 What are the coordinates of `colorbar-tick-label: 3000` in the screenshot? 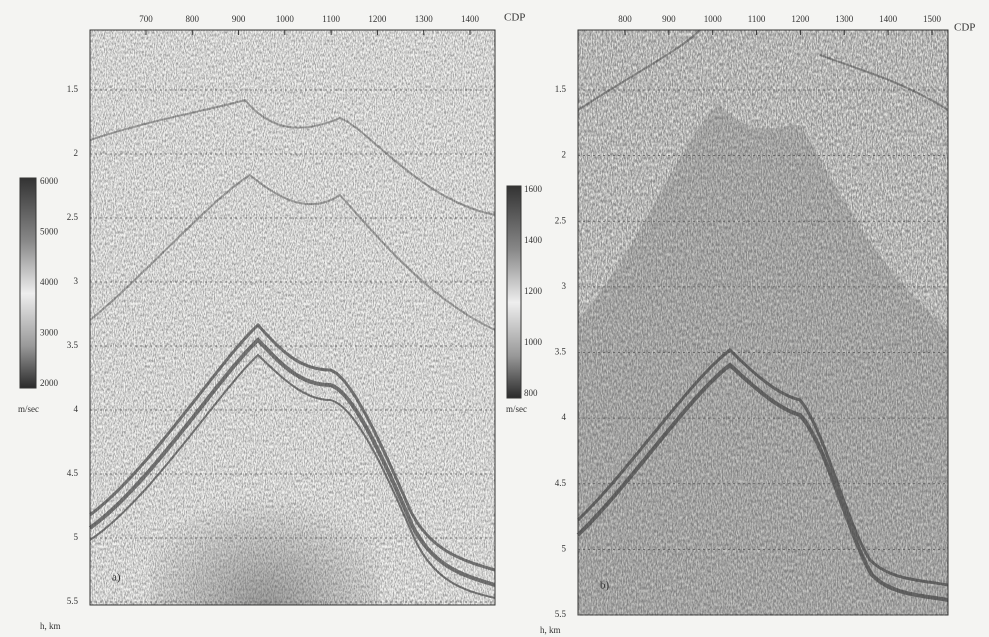 It's located at (49, 333).